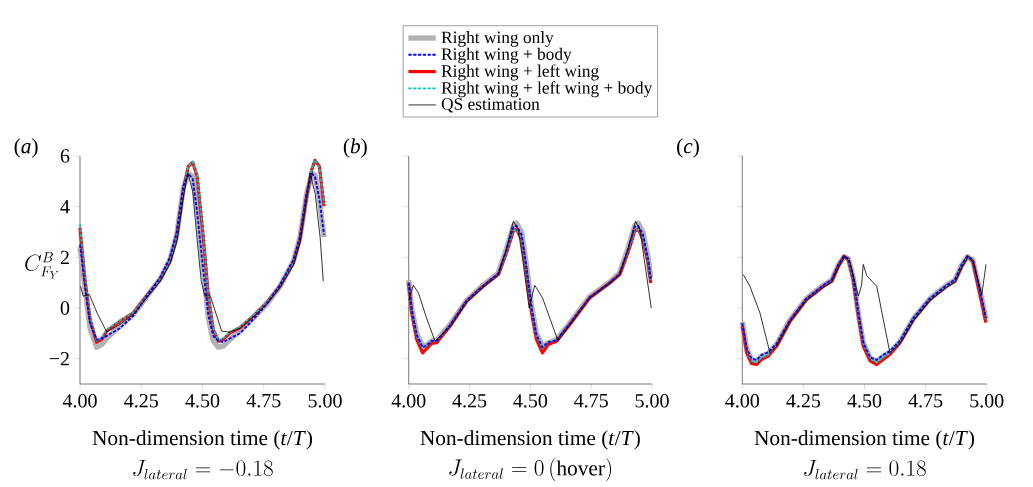 This screenshot has width=1033, height=487. What do you see at coordinates (688, 148) in the screenshot?
I see `chart-title: (c)` at bounding box center [688, 148].